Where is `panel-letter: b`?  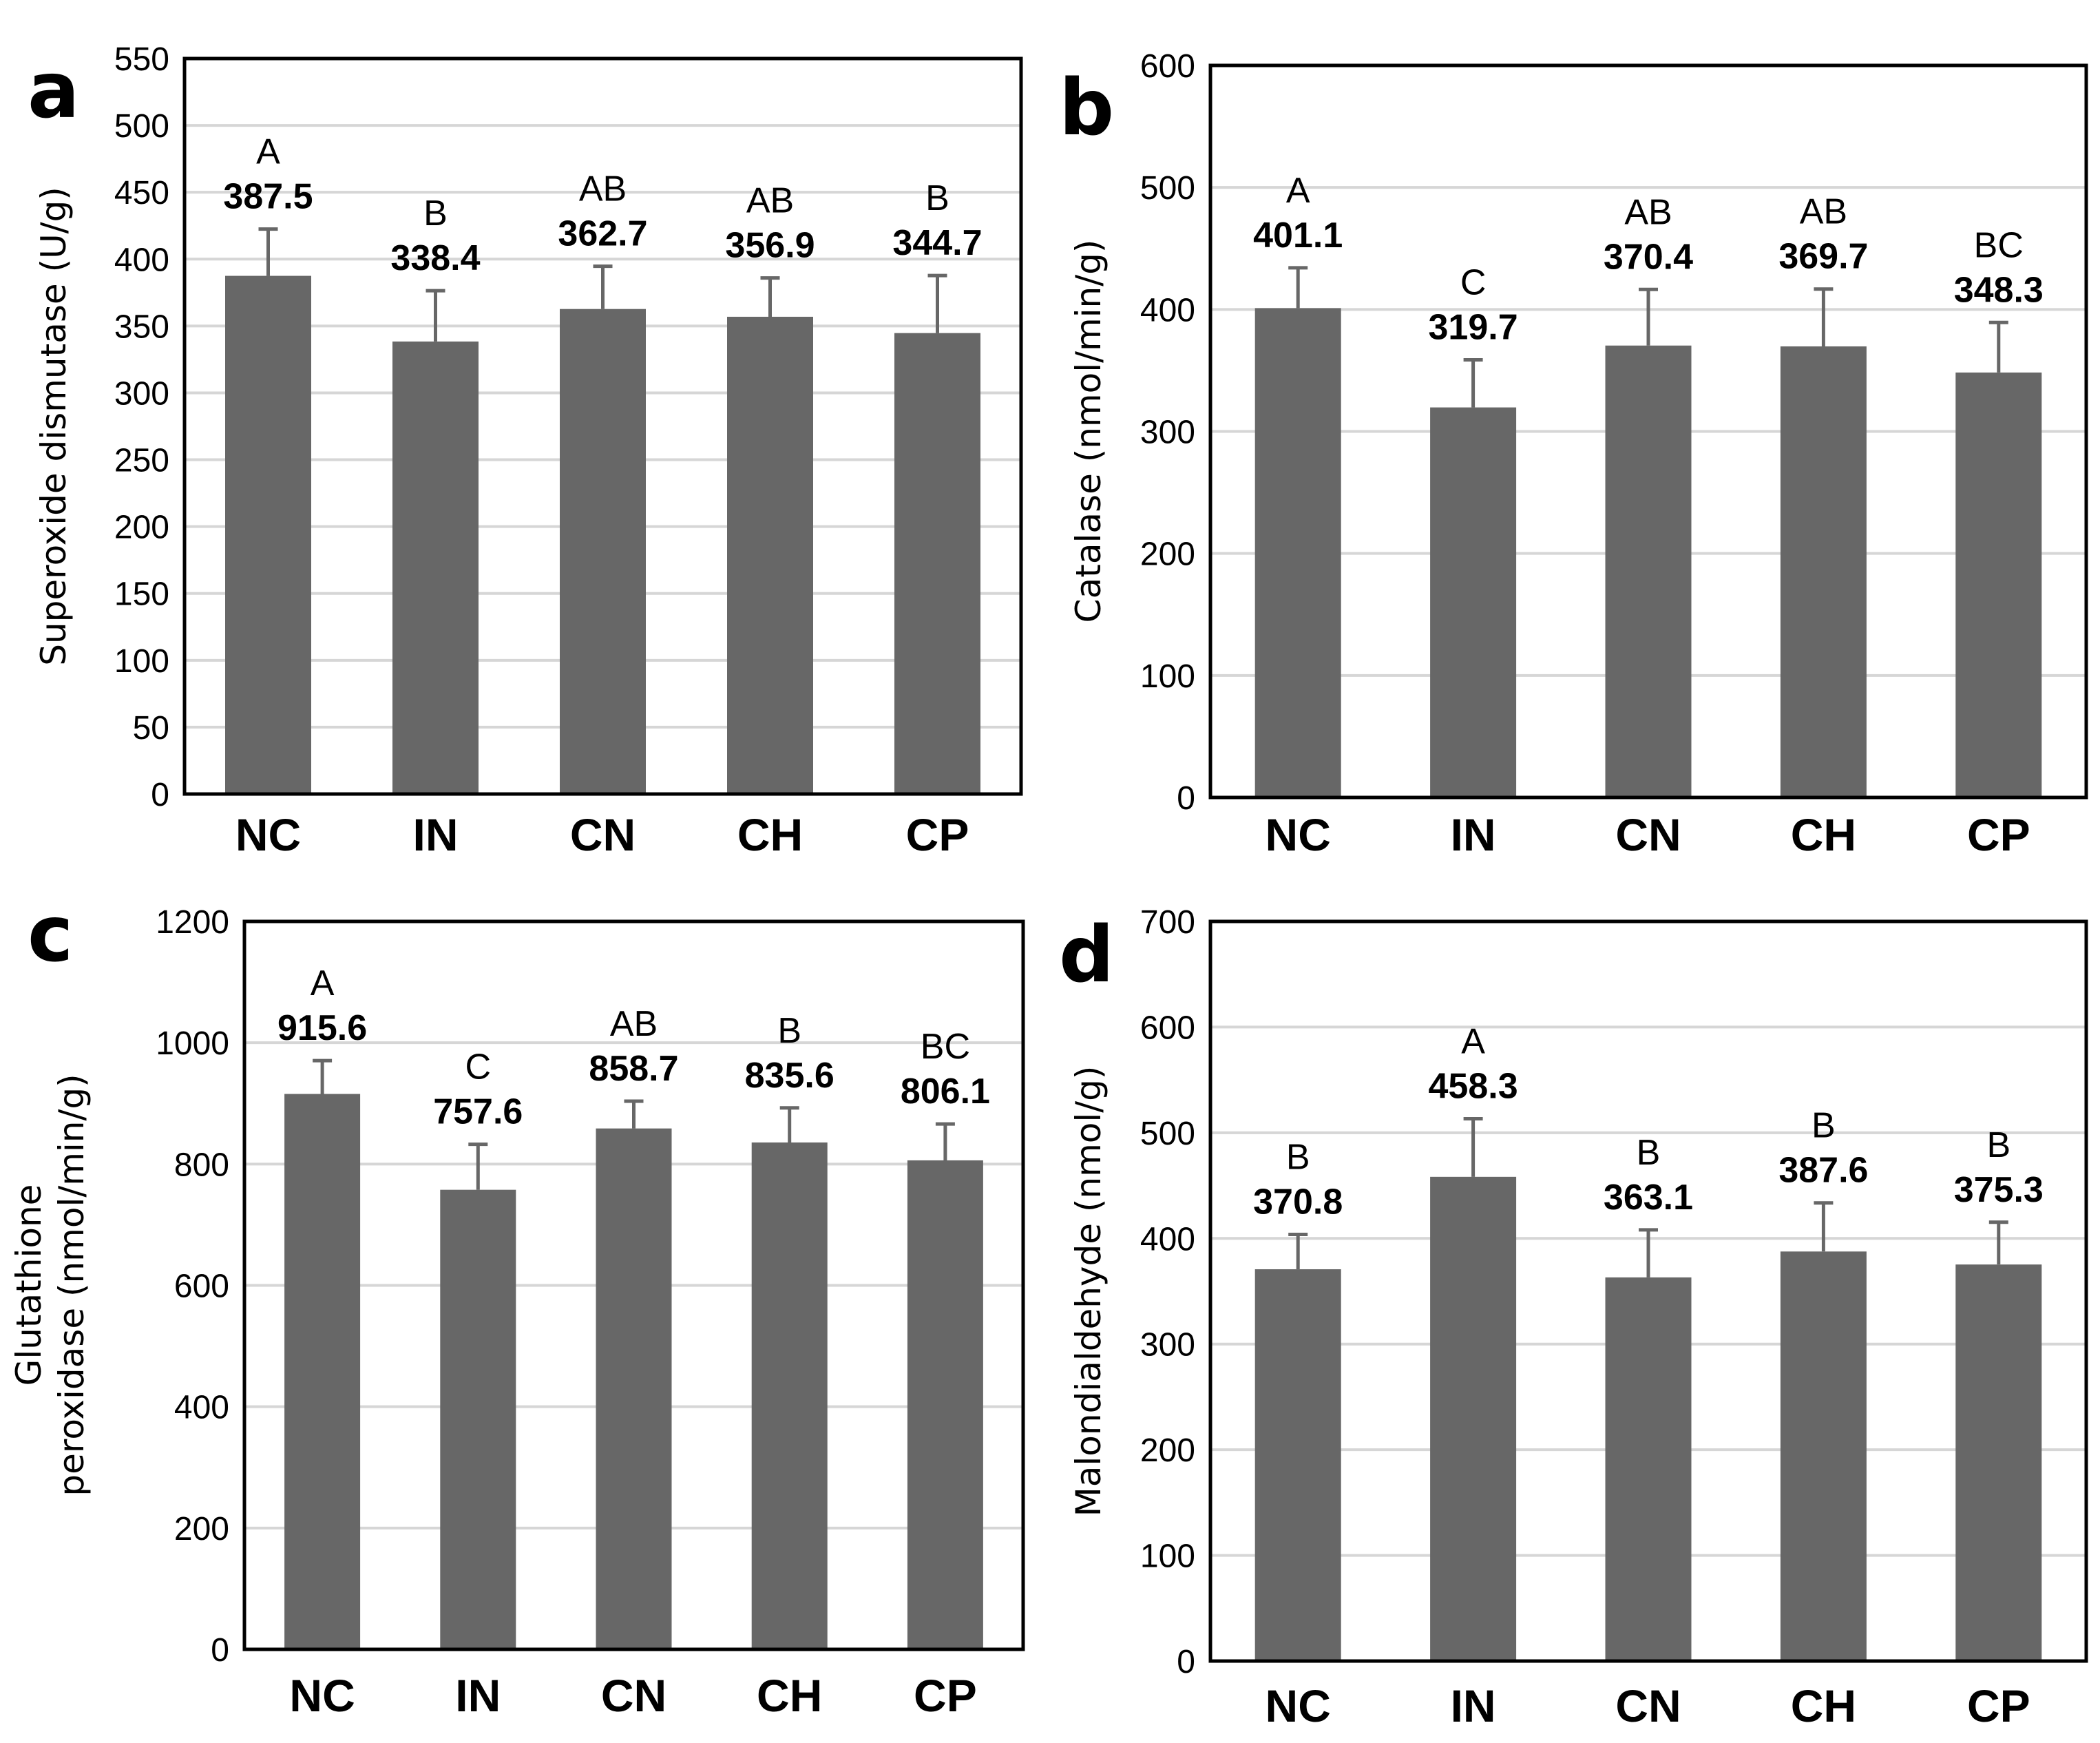 panel-letter: b is located at coordinates (1086, 108).